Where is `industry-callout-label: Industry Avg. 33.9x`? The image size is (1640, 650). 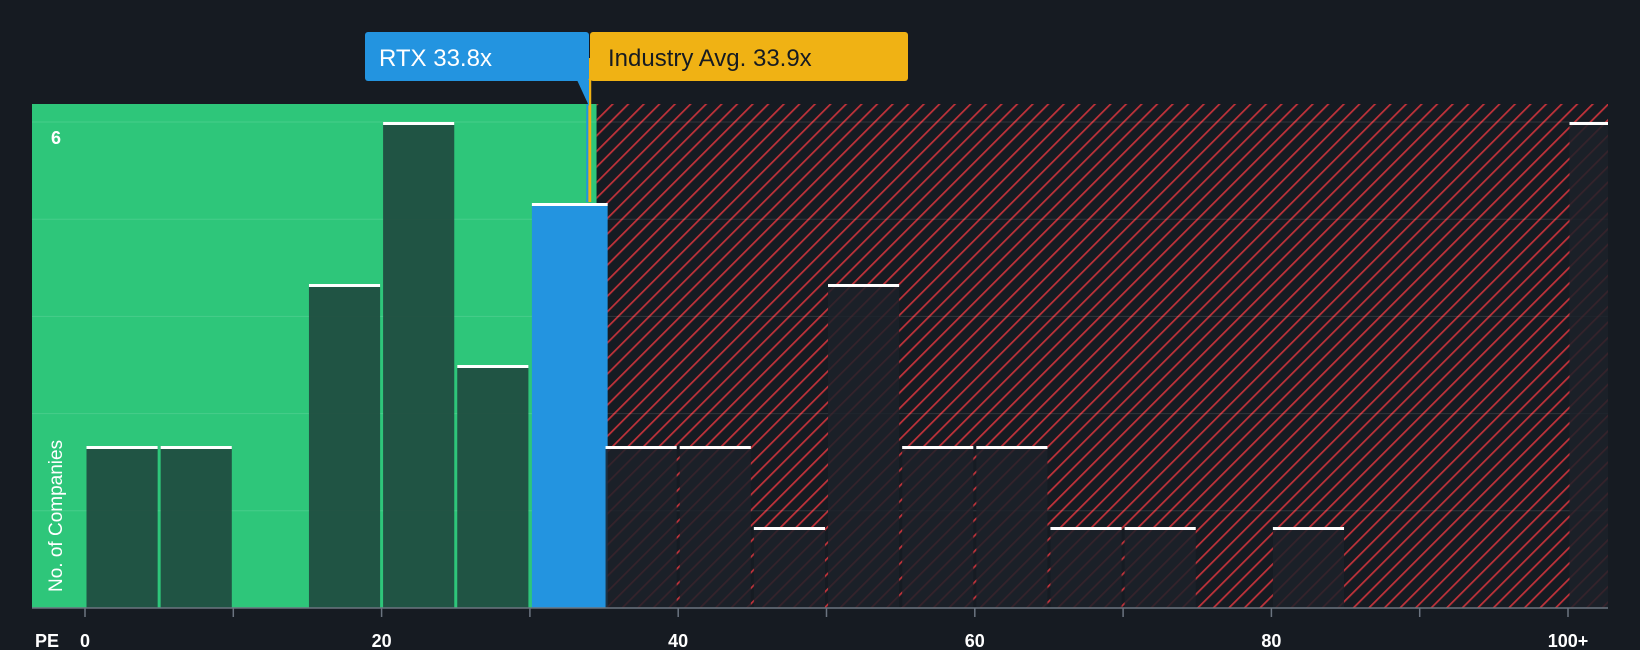 industry-callout-label: Industry Avg. 33.9x is located at coordinates (710, 58).